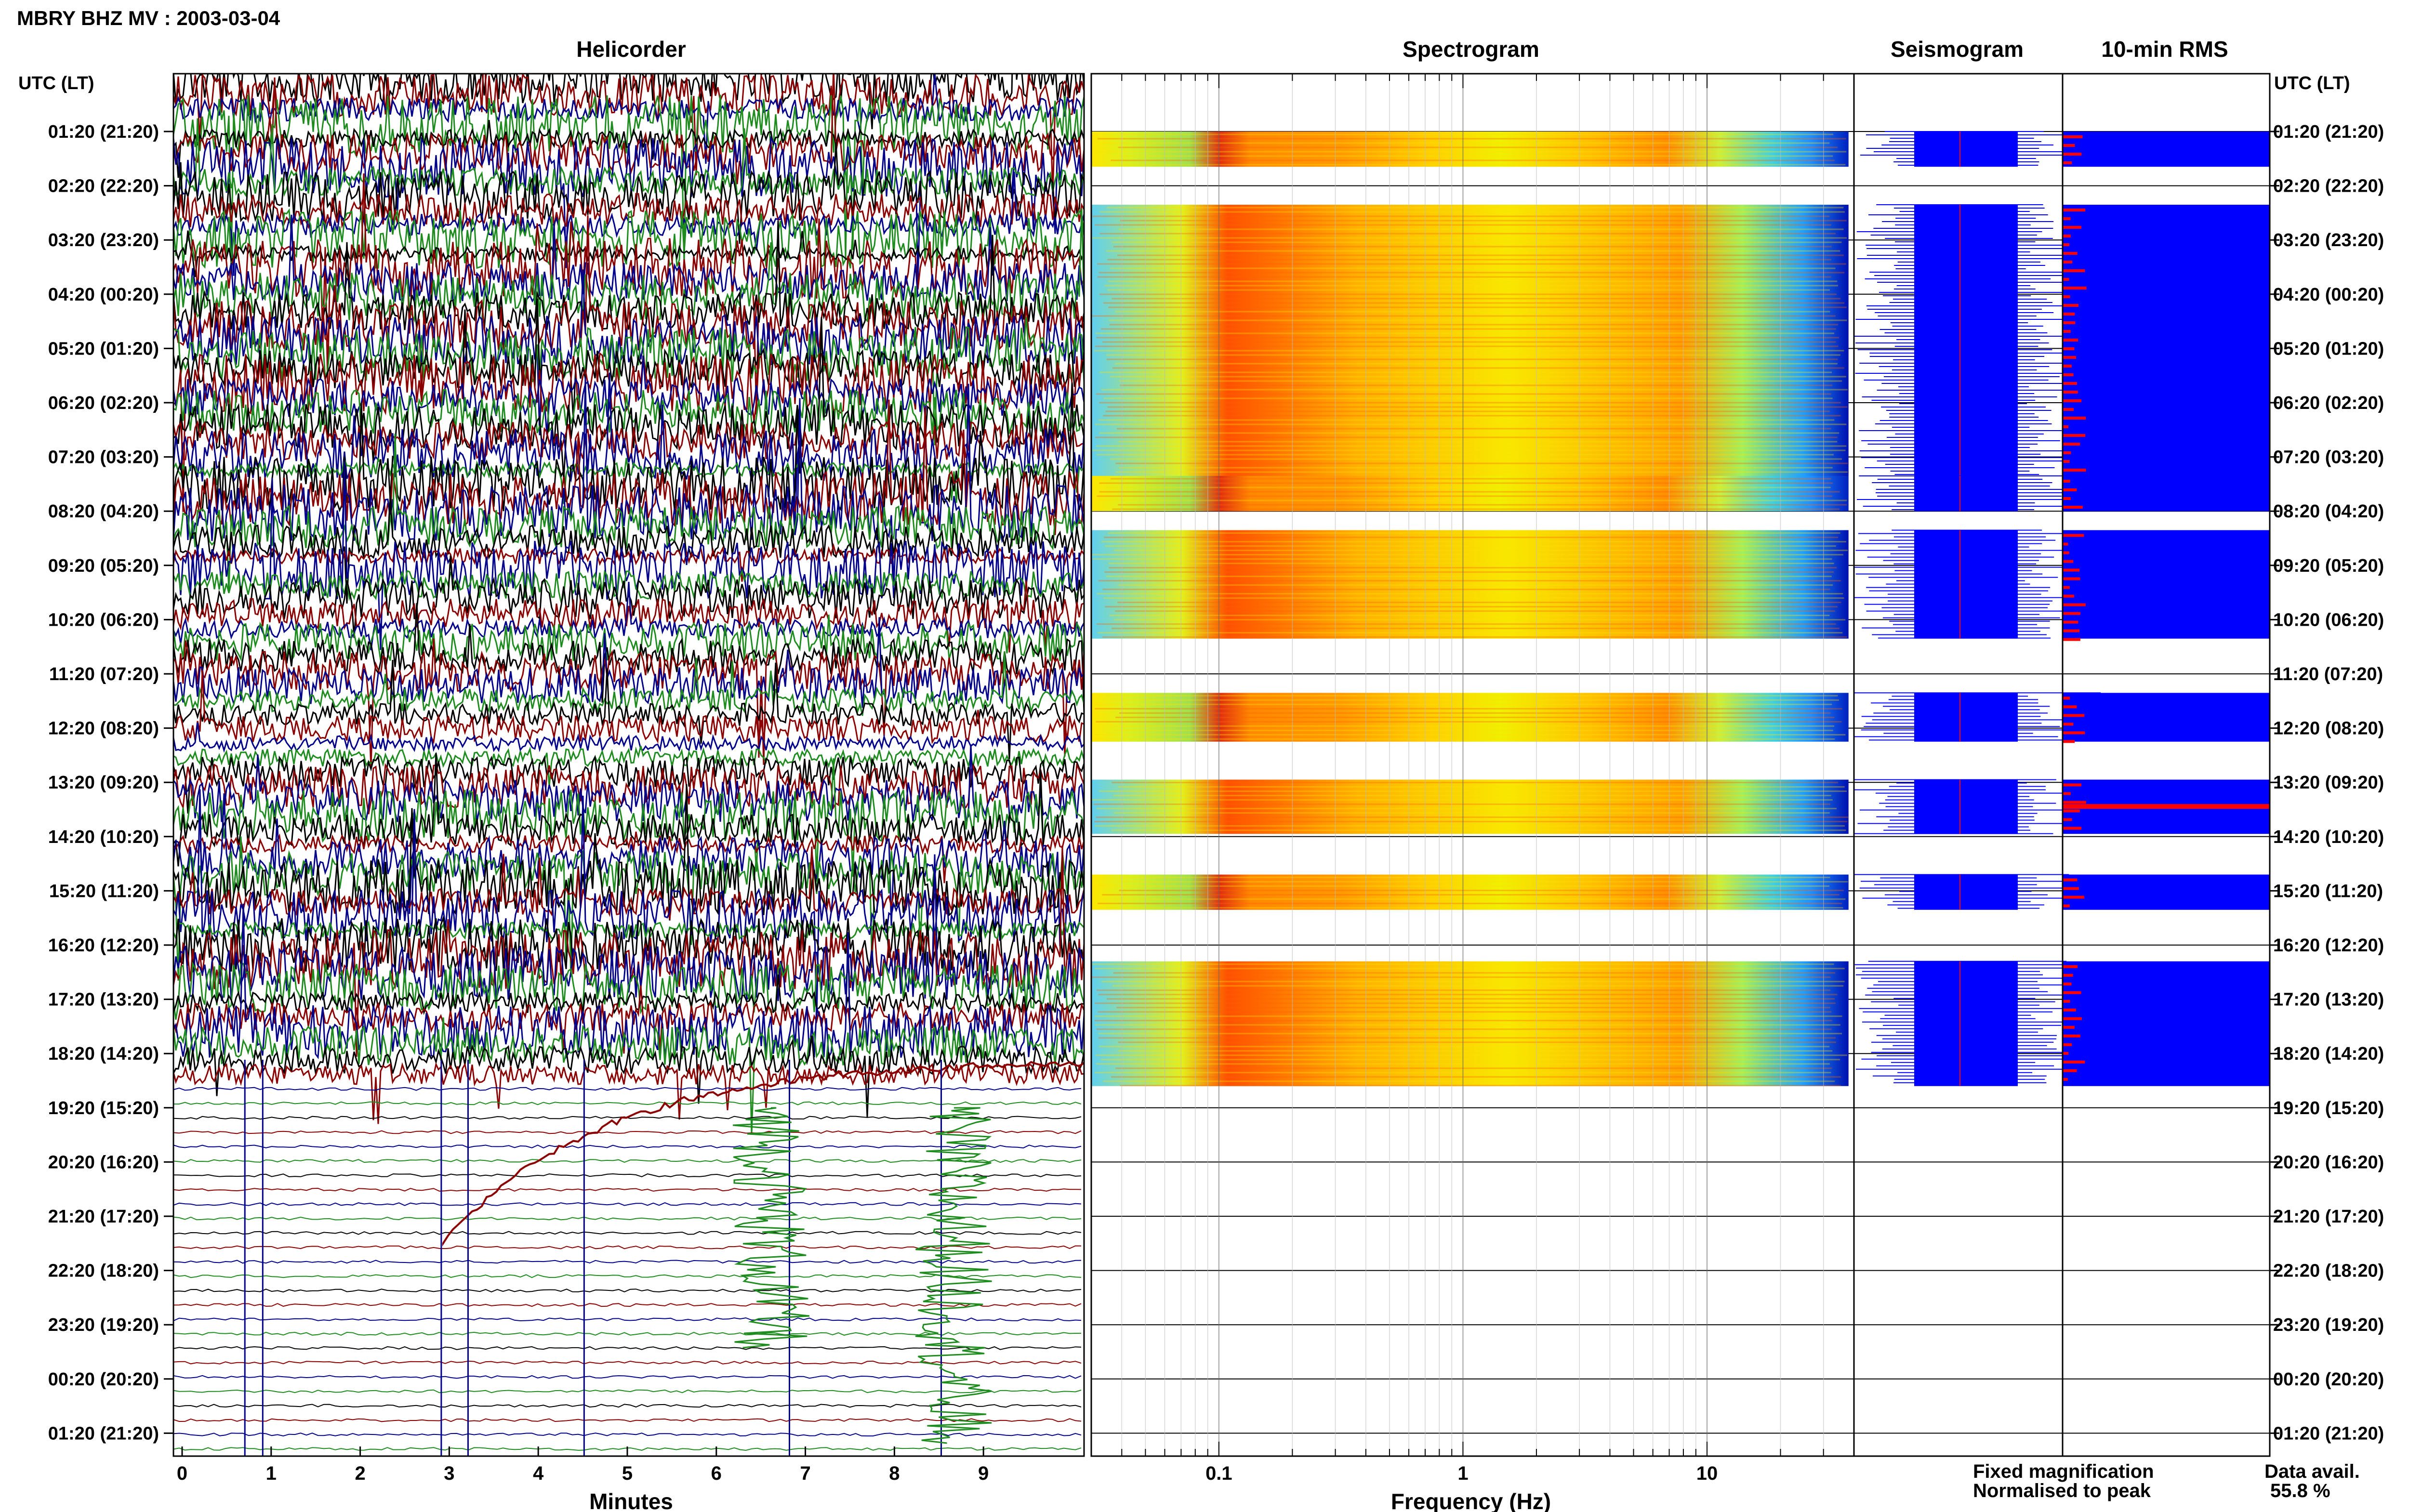 The width and height of the screenshot is (2409, 1512). I want to click on helicorder-decay-trace, so click(763, 1154).